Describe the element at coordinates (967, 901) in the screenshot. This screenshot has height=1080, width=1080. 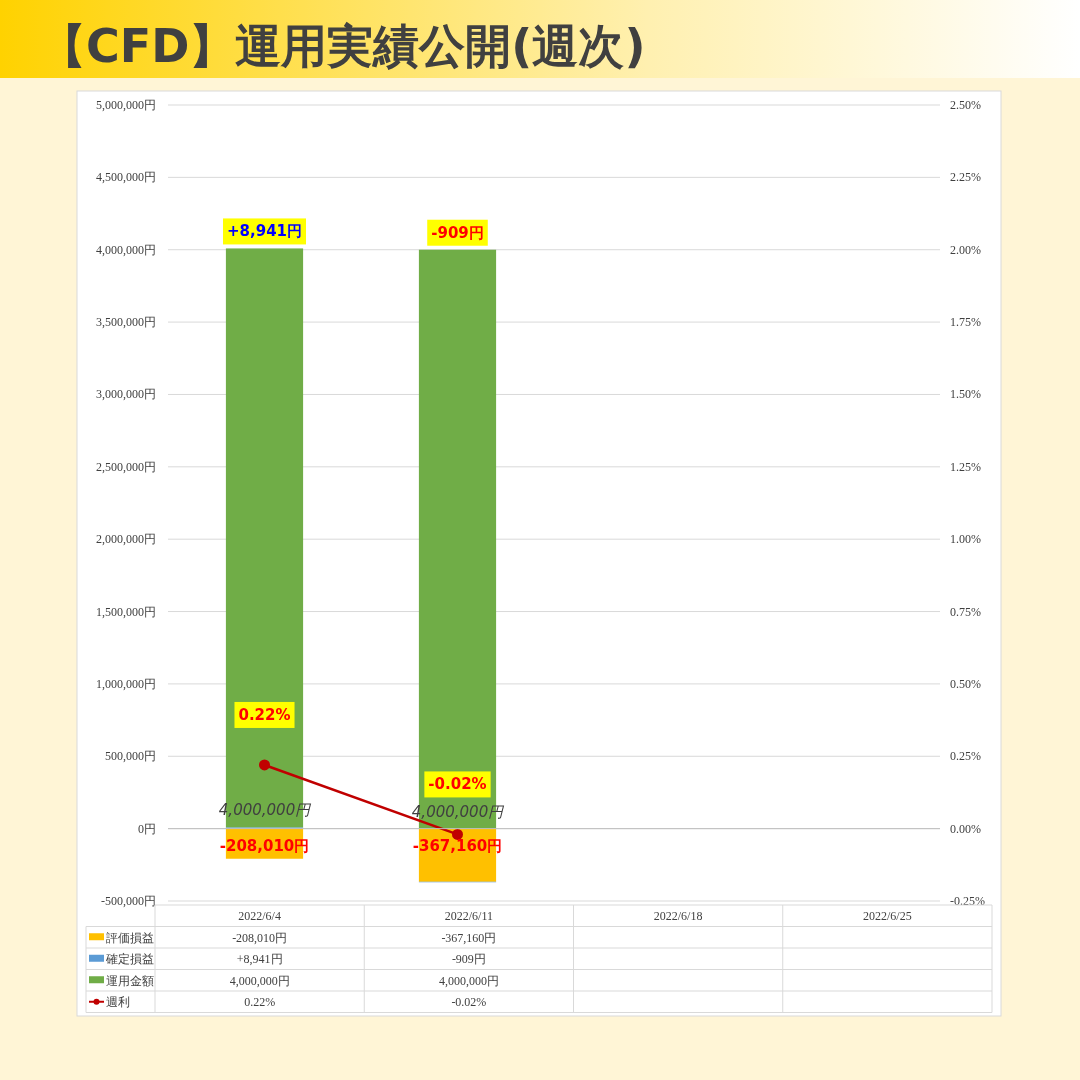
I see `y2-tick-label: -0.25%` at that location.